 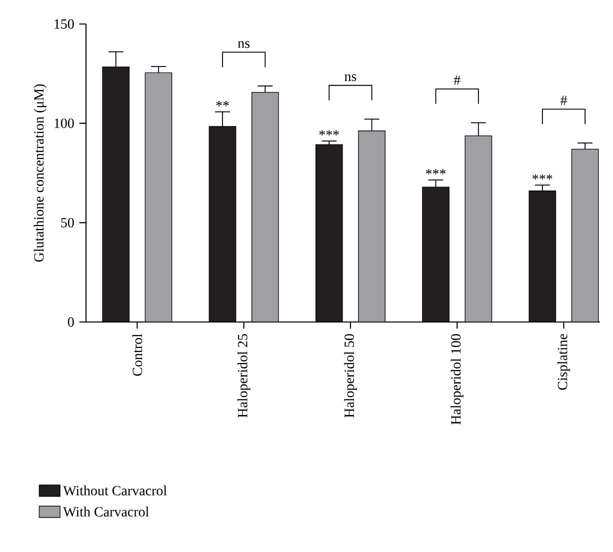 I want to click on y-tick-label: 100, so click(x=64, y=123).